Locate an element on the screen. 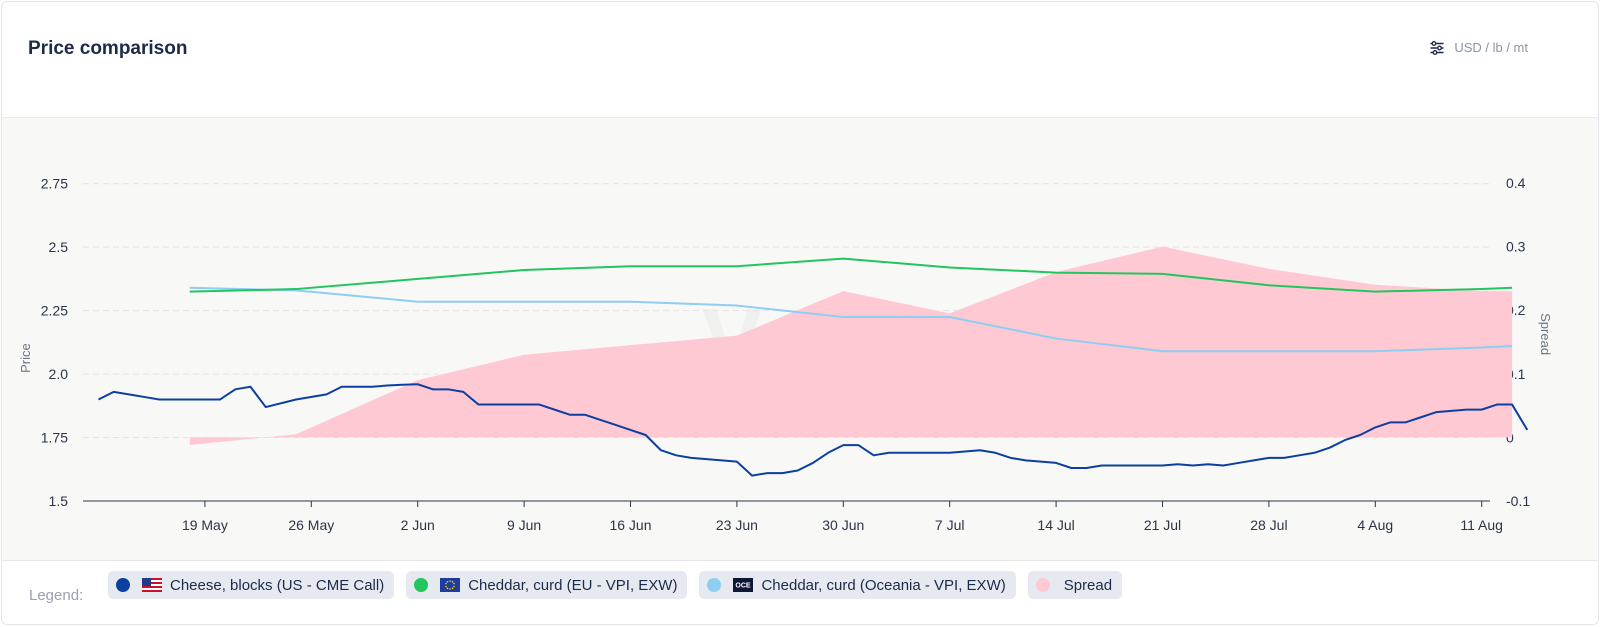 Image resolution: width=1600 pixels, height=627 pixels. legend-item-label: Cheddar, curd (Oceania - VPI, EXW) is located at coordinates (883, 585).